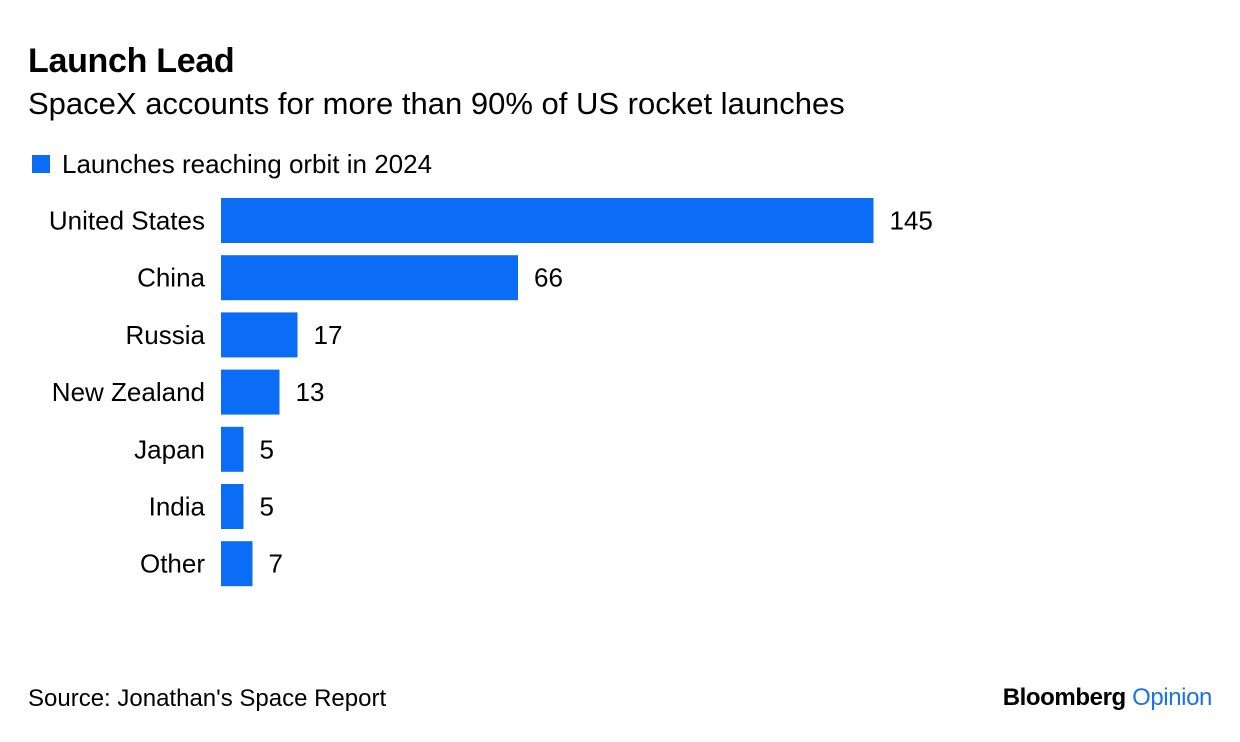  What do you see at coordinates (177, 507) in the screenshot?
I see `category-label: India` at bounding box center [177, 507].